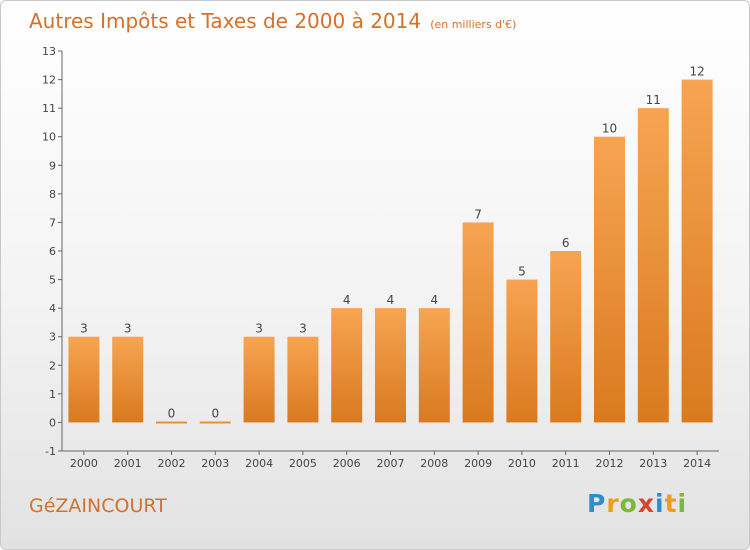 This screenshot has width=750, height=550. I want to click on y-tick-label: 11, so click(49, 108).